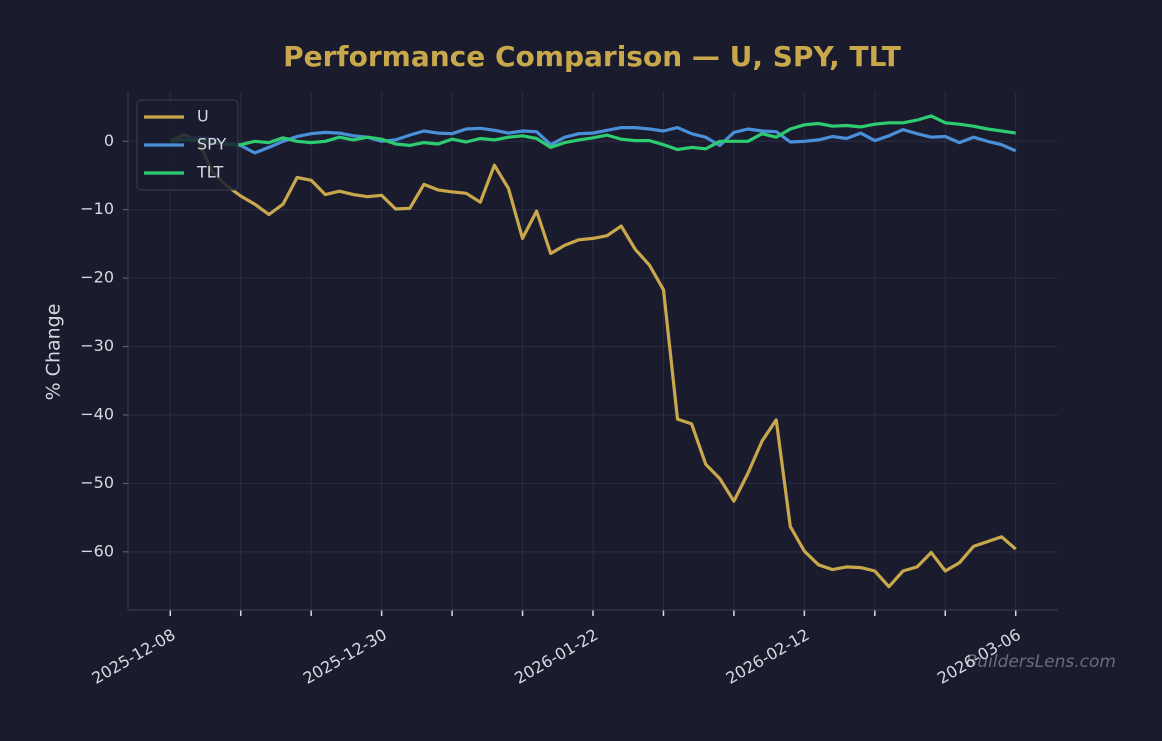  What do you see at coordinates (211, 144) in the screenshot?
I see `legend-label: SPY` at bounding box center [211, 144].